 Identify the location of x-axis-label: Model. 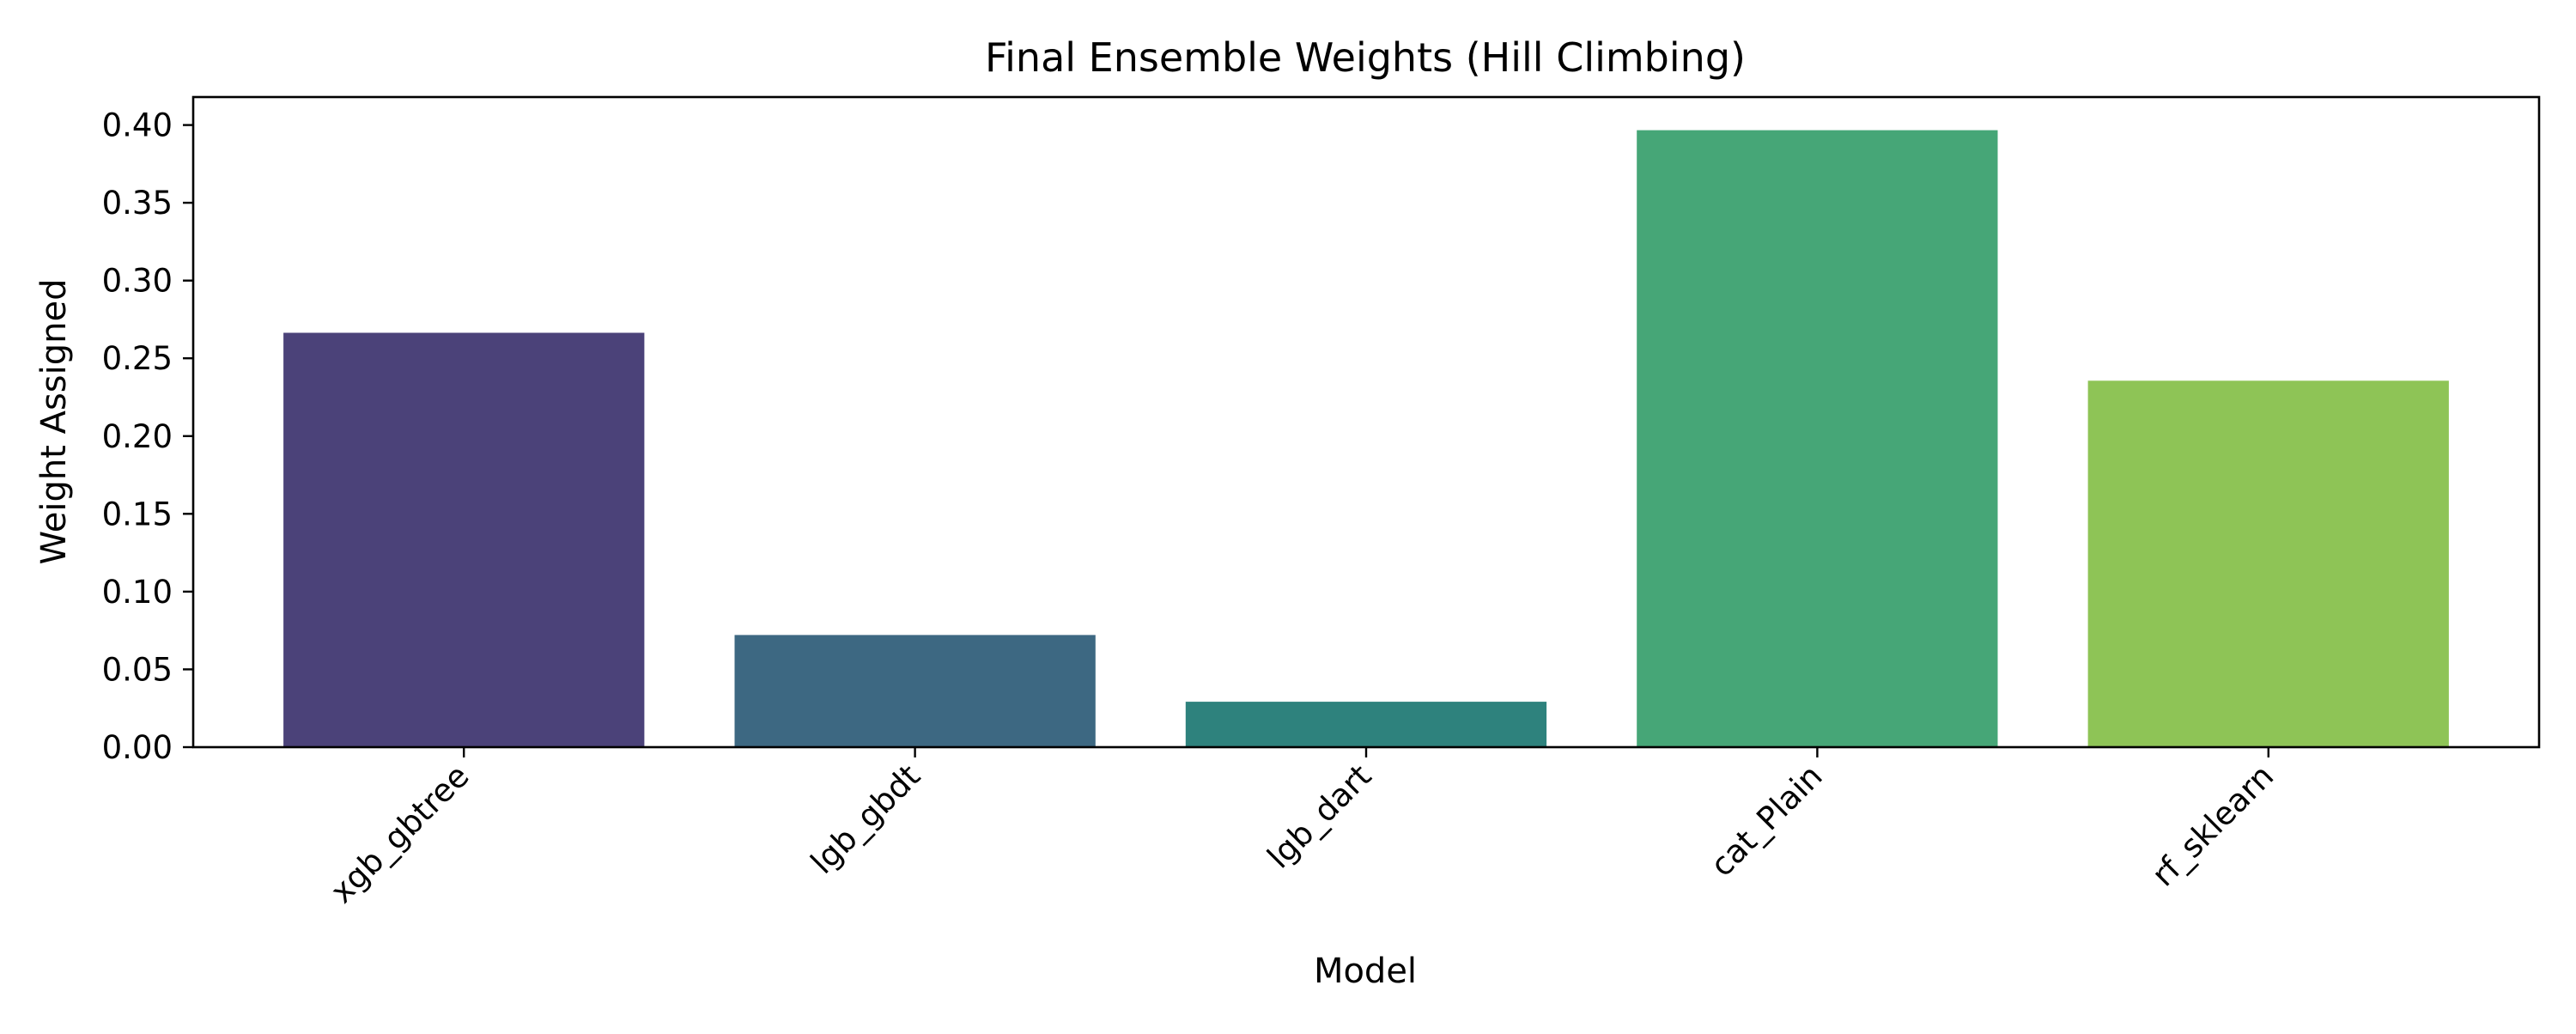
(1365, 971).